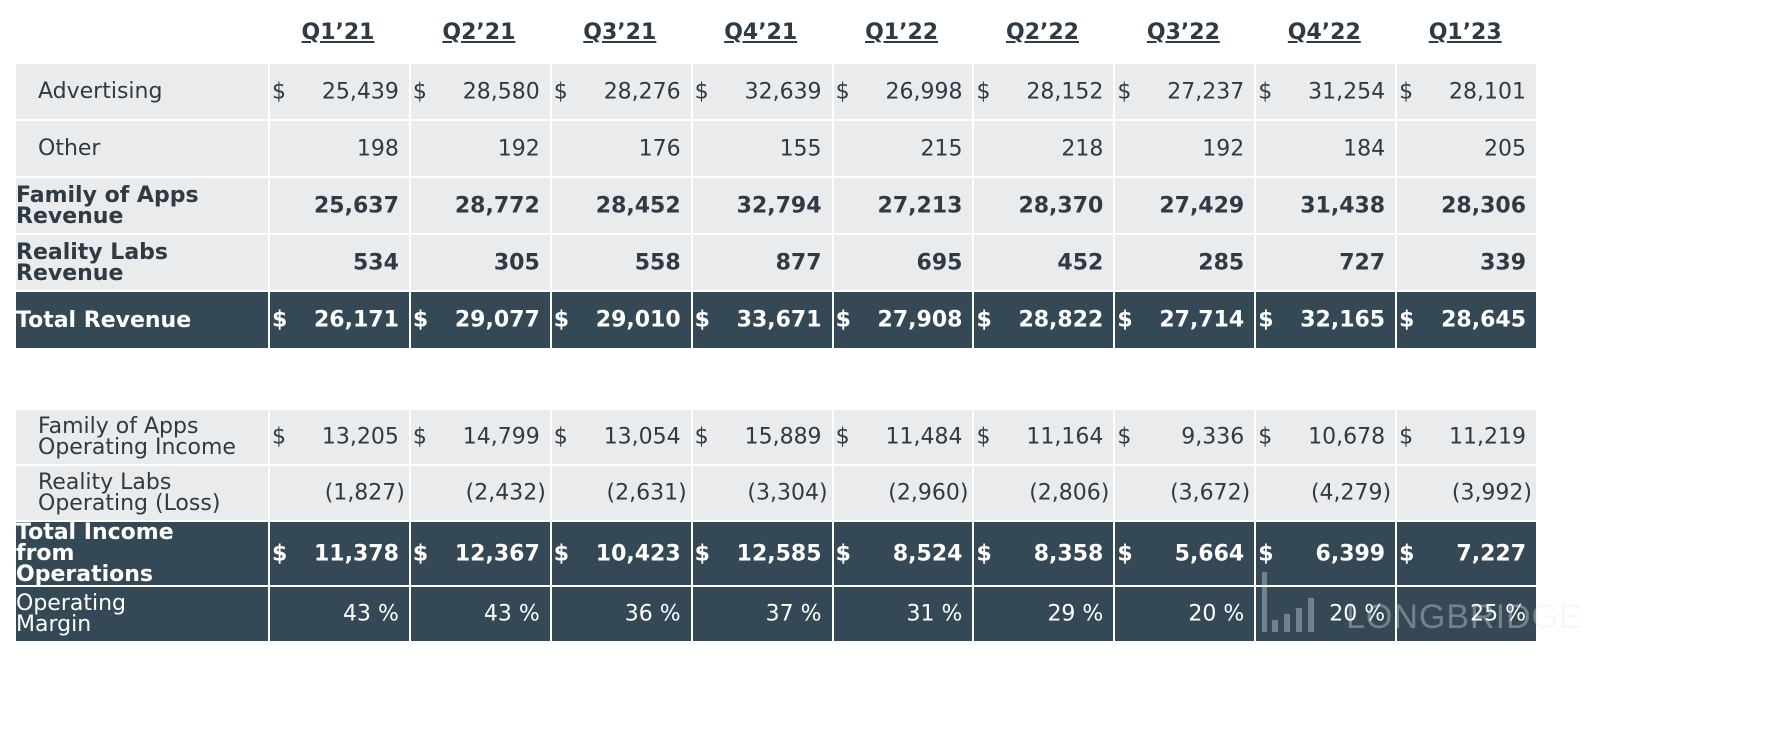 The height and width of the screenshot is (736, 1765). I want to click on value-cell: 31,438, so click(1326, 205).